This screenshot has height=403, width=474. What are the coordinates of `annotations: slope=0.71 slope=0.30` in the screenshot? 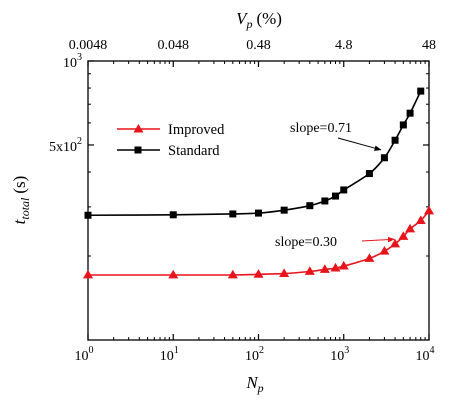 It's located at (335, 185).